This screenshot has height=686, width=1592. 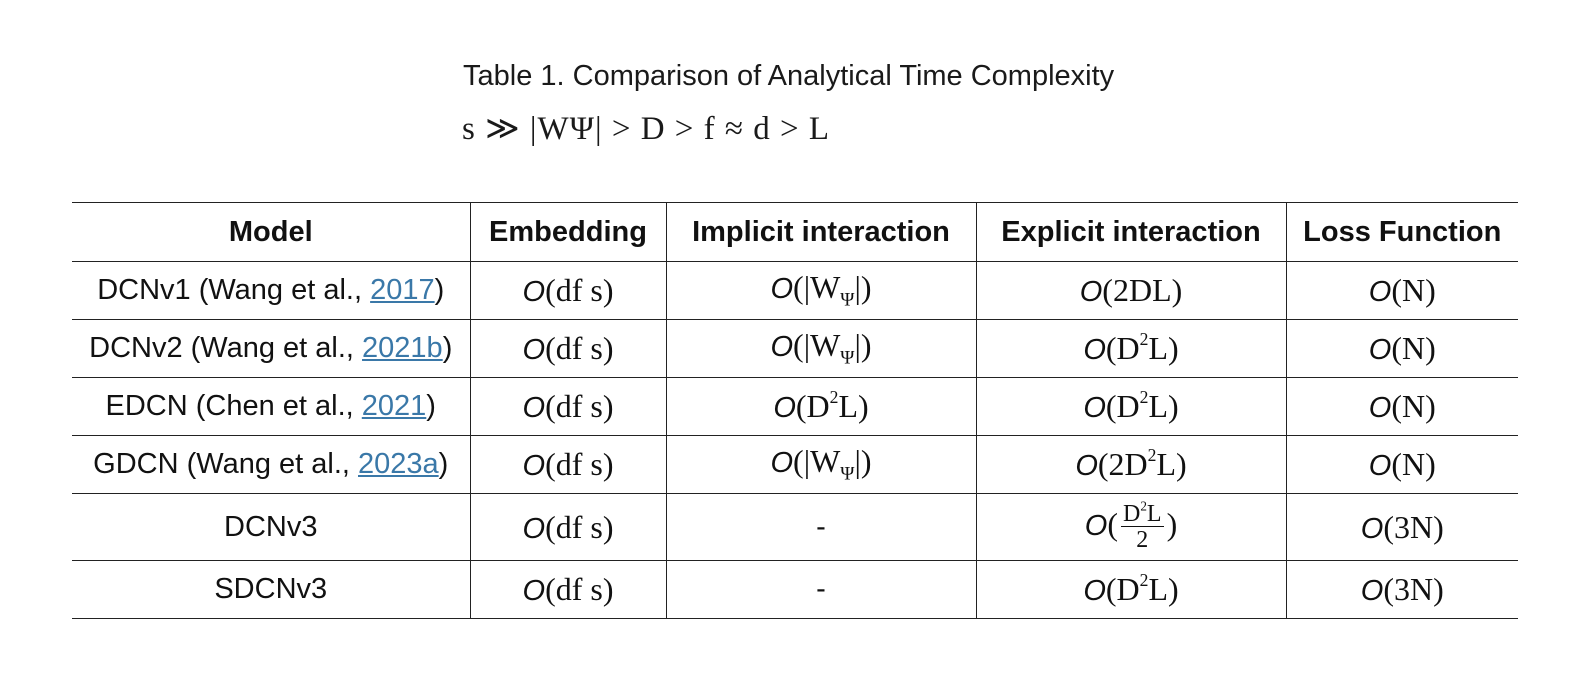 I want to click on header-explicit: Explicit interaction, so click(x=1131, y=232).